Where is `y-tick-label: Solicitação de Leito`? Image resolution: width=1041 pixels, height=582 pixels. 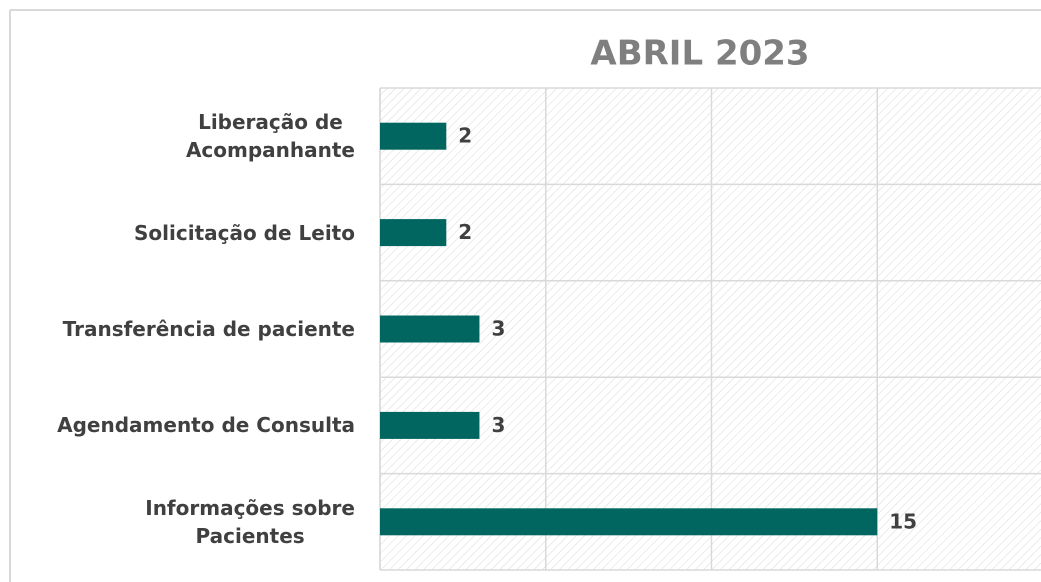
y-tick-label: Solicitação de Leito is located at coordinates (244, 232).